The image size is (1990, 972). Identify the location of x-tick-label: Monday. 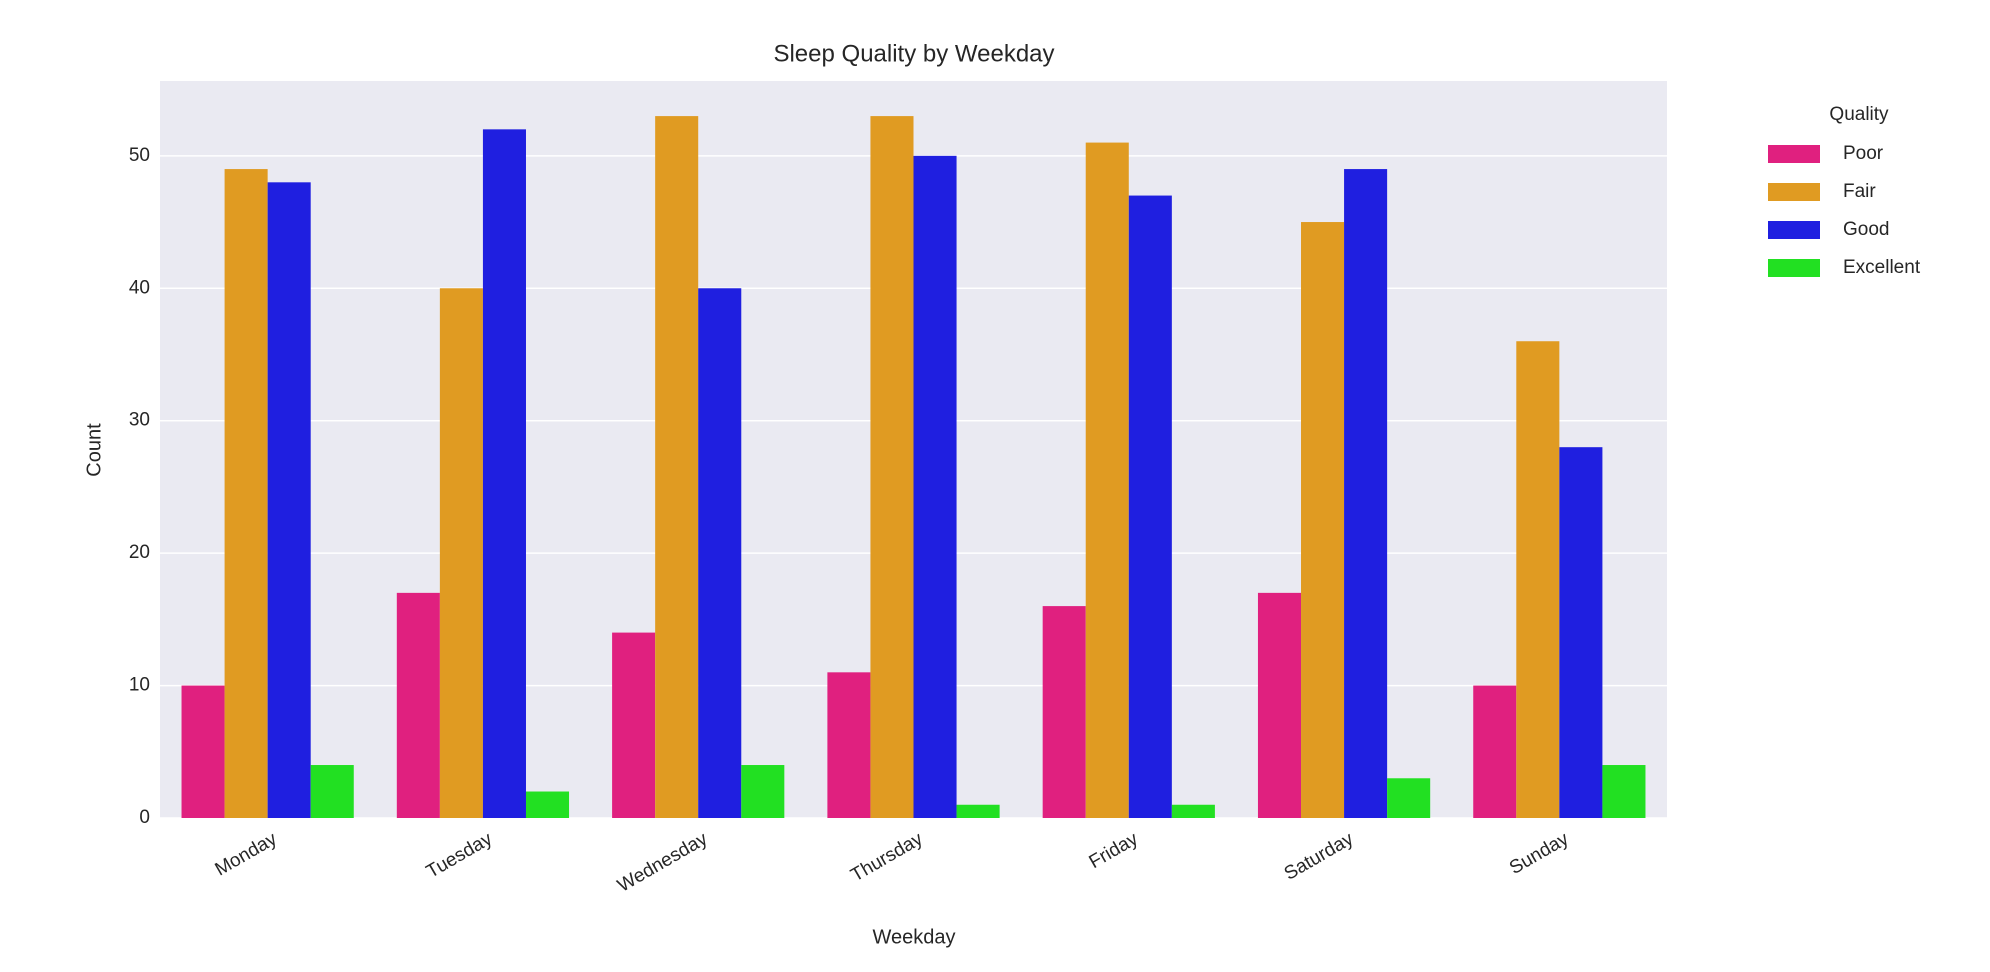
(246, 854).